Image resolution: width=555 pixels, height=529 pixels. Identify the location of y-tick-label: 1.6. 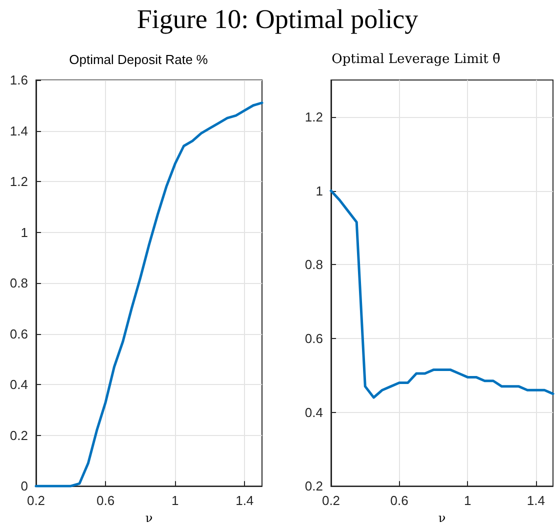
(19, 80).